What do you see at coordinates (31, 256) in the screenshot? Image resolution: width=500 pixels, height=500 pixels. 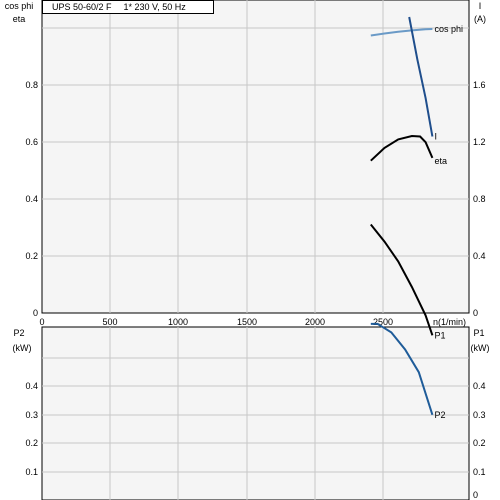 I see `left-tick-top-3: 0.2` at bounding box center [31, 256].